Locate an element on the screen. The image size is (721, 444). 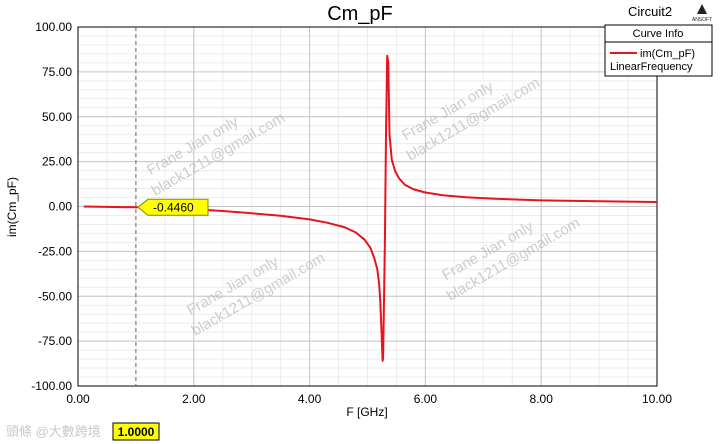
legend-entry-name: im(Cm_pF) is located at coordinates (667, 54).